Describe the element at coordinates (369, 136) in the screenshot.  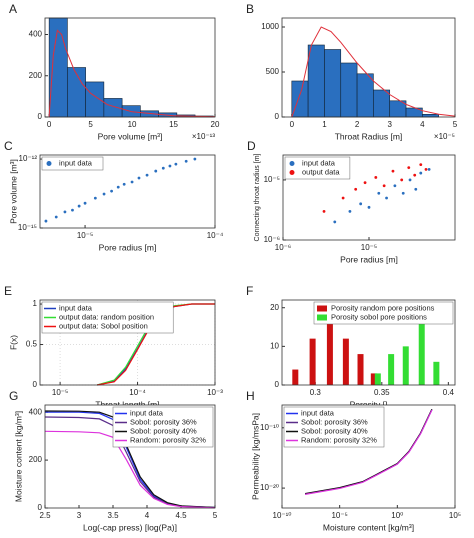
I see `x-axis-label: Throat Radius [m]` at that location.